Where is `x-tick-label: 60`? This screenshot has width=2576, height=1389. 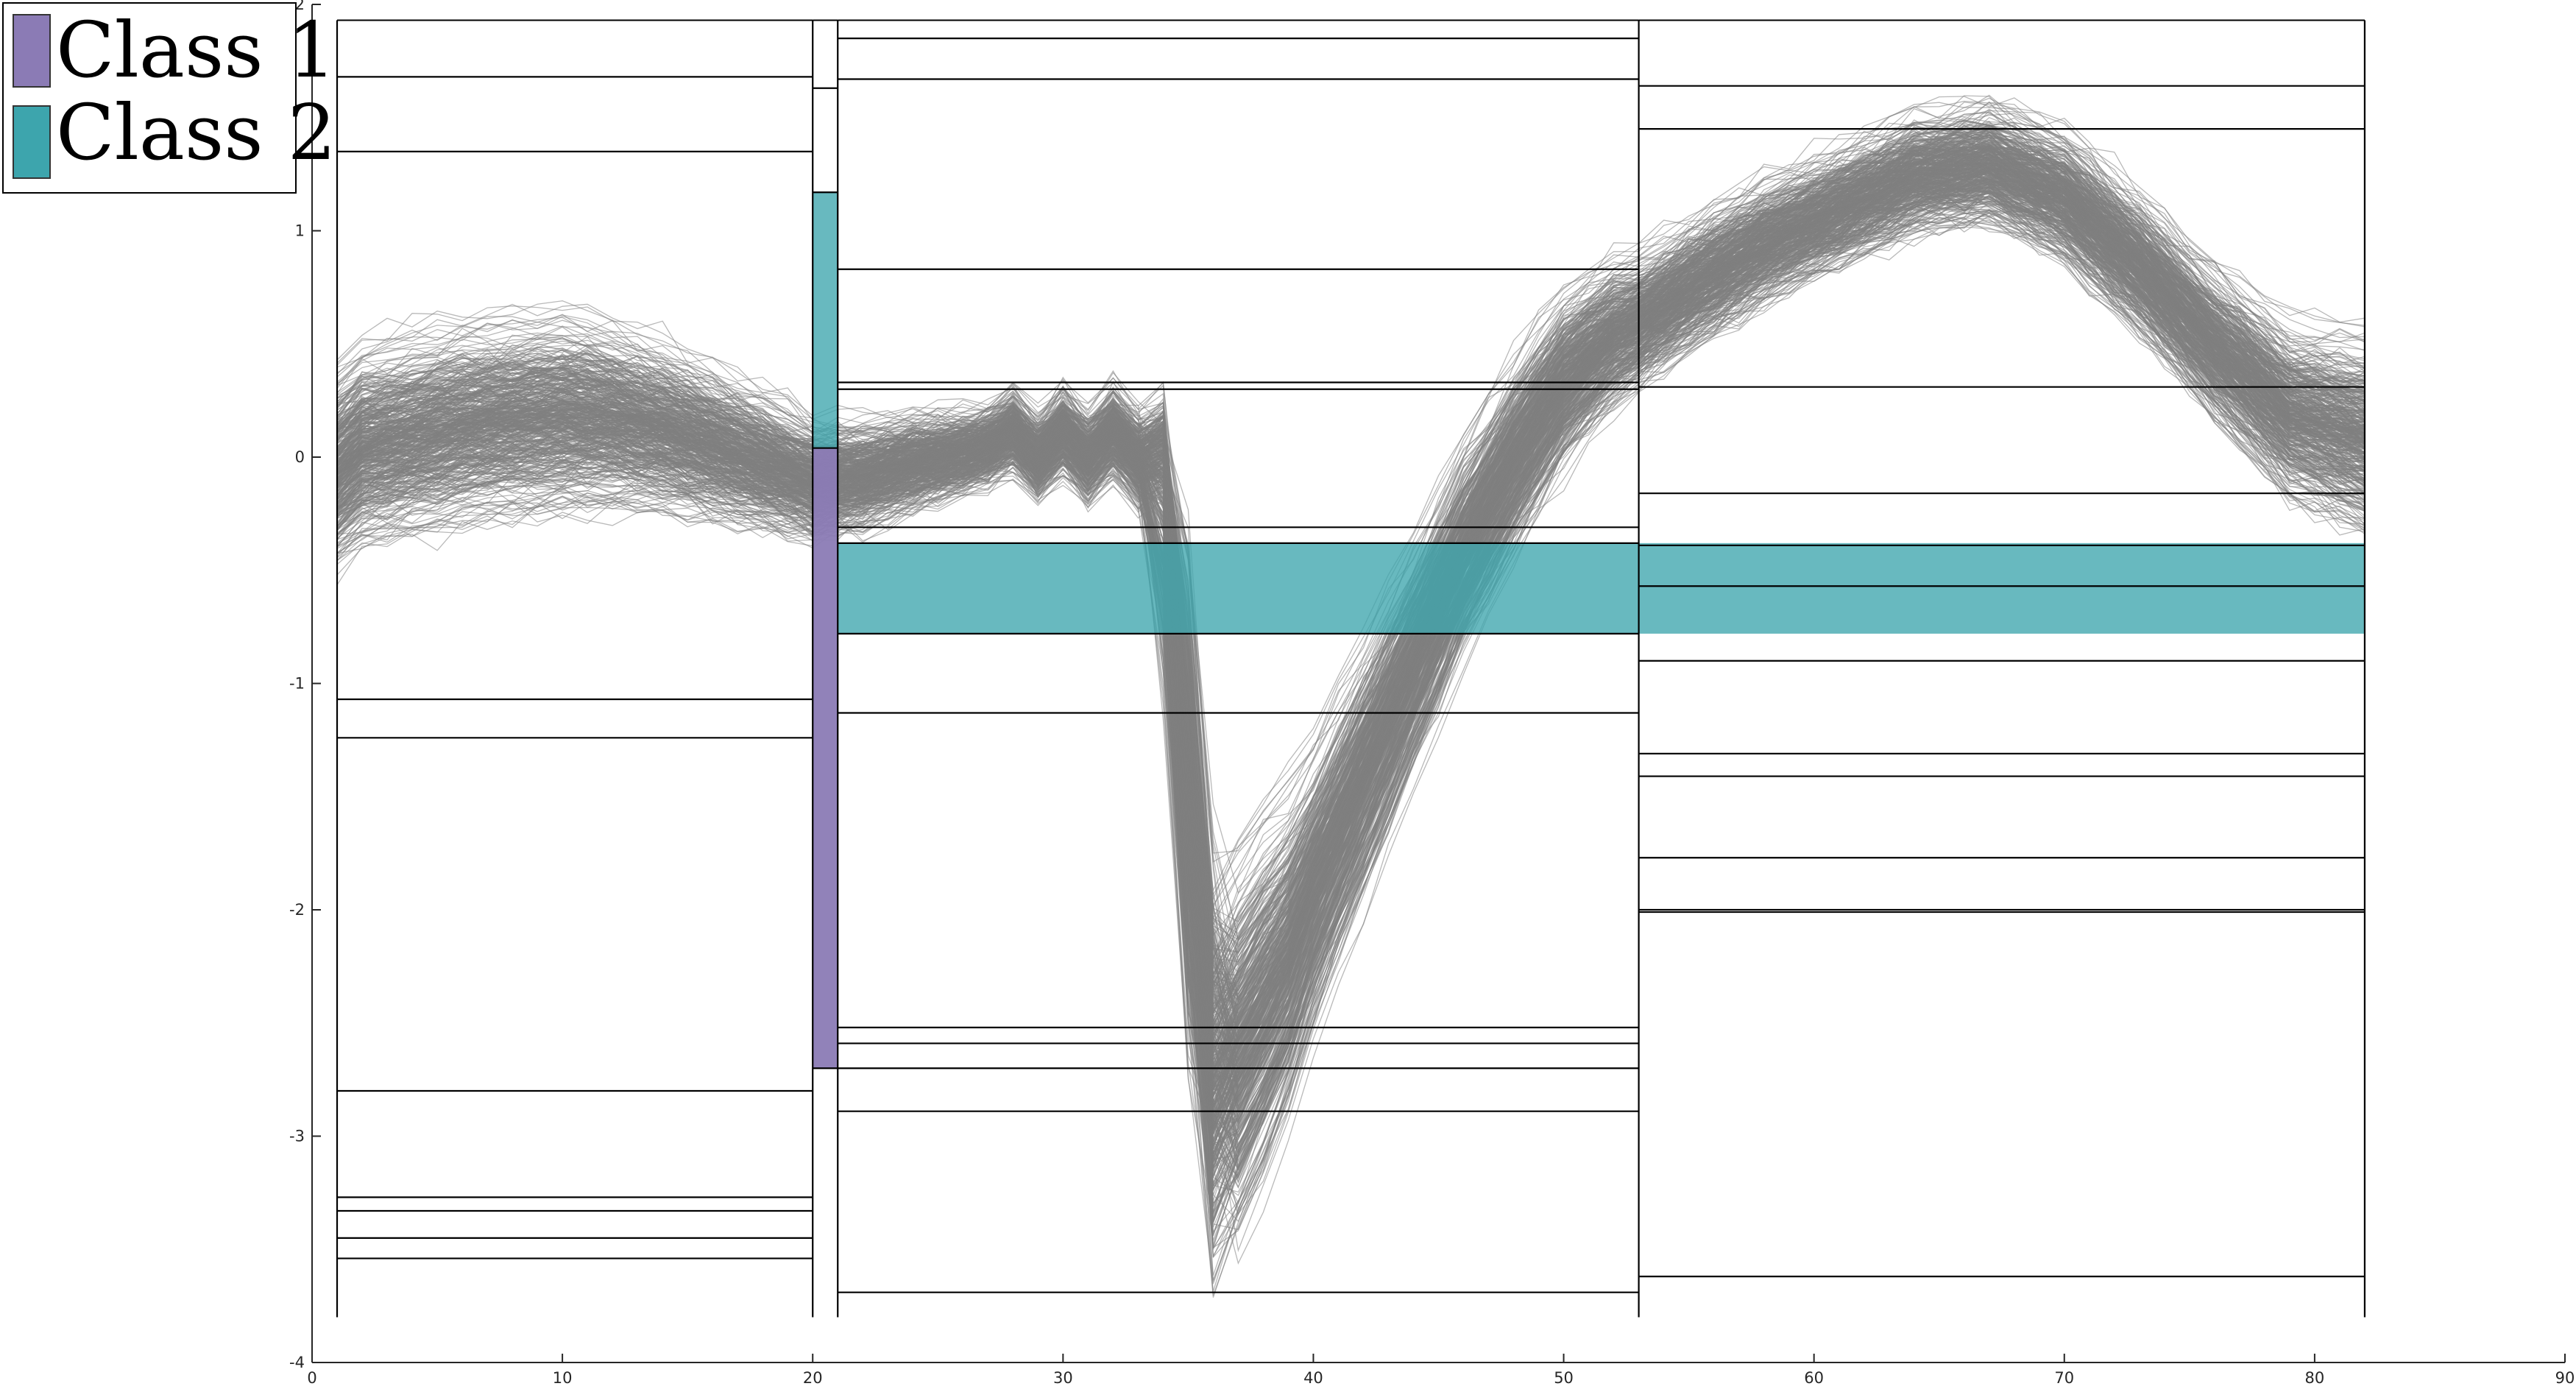
x-tick-label: 60 is located at coordinates (1814, 1378).